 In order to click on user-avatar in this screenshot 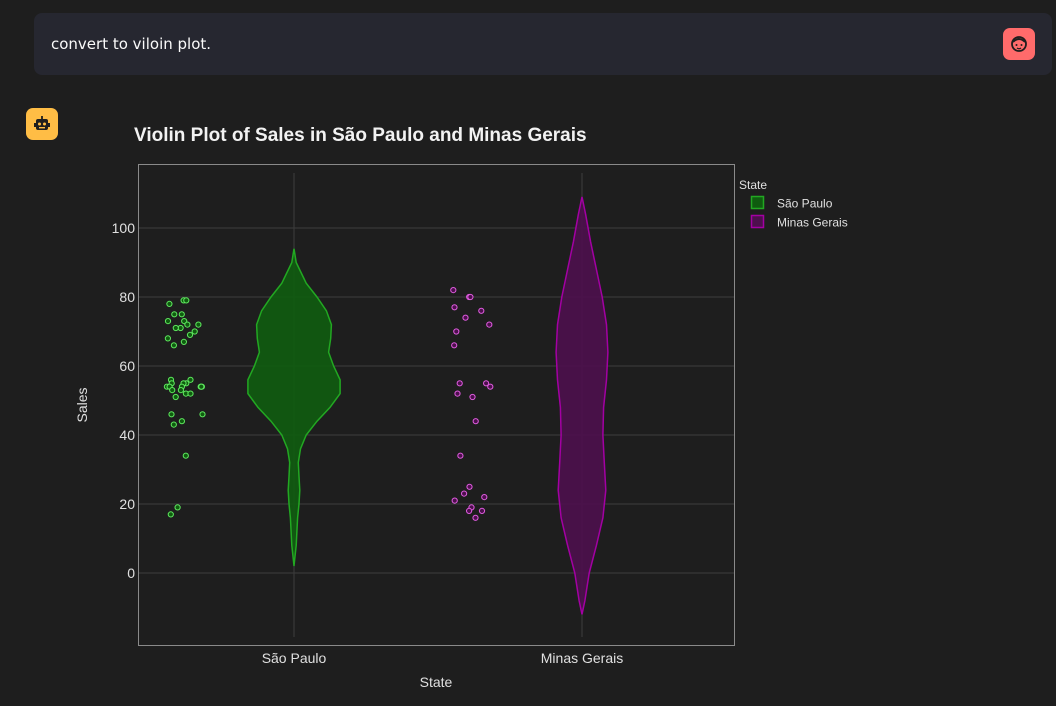, I will do `click(1019, 44)`.